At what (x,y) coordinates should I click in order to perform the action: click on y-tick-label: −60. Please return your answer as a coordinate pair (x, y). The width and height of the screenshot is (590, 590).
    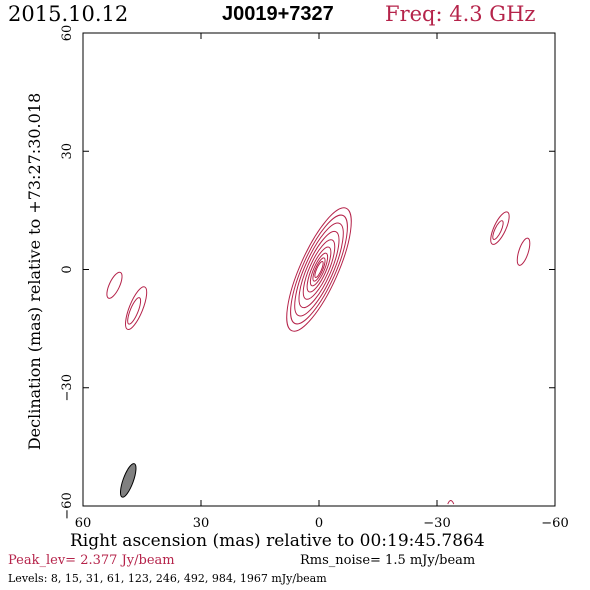
    Looking at the image, I should click on (67, 505).